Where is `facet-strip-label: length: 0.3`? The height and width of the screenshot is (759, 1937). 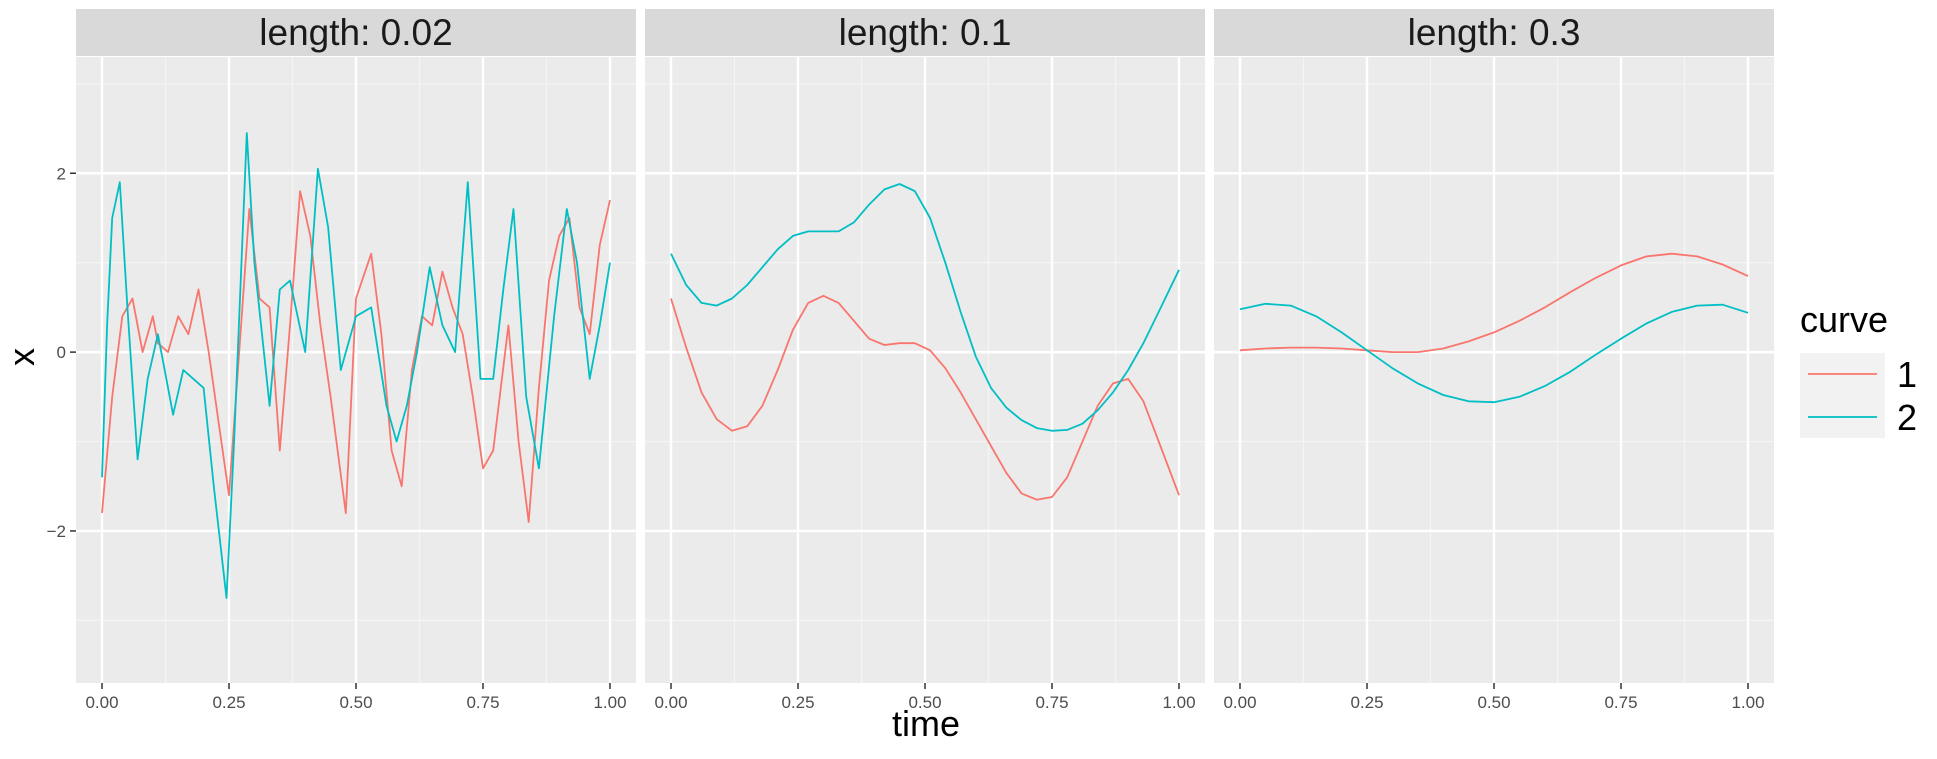 facet-strip-label: length: 0.3 is located at coordinates (1494, 32).